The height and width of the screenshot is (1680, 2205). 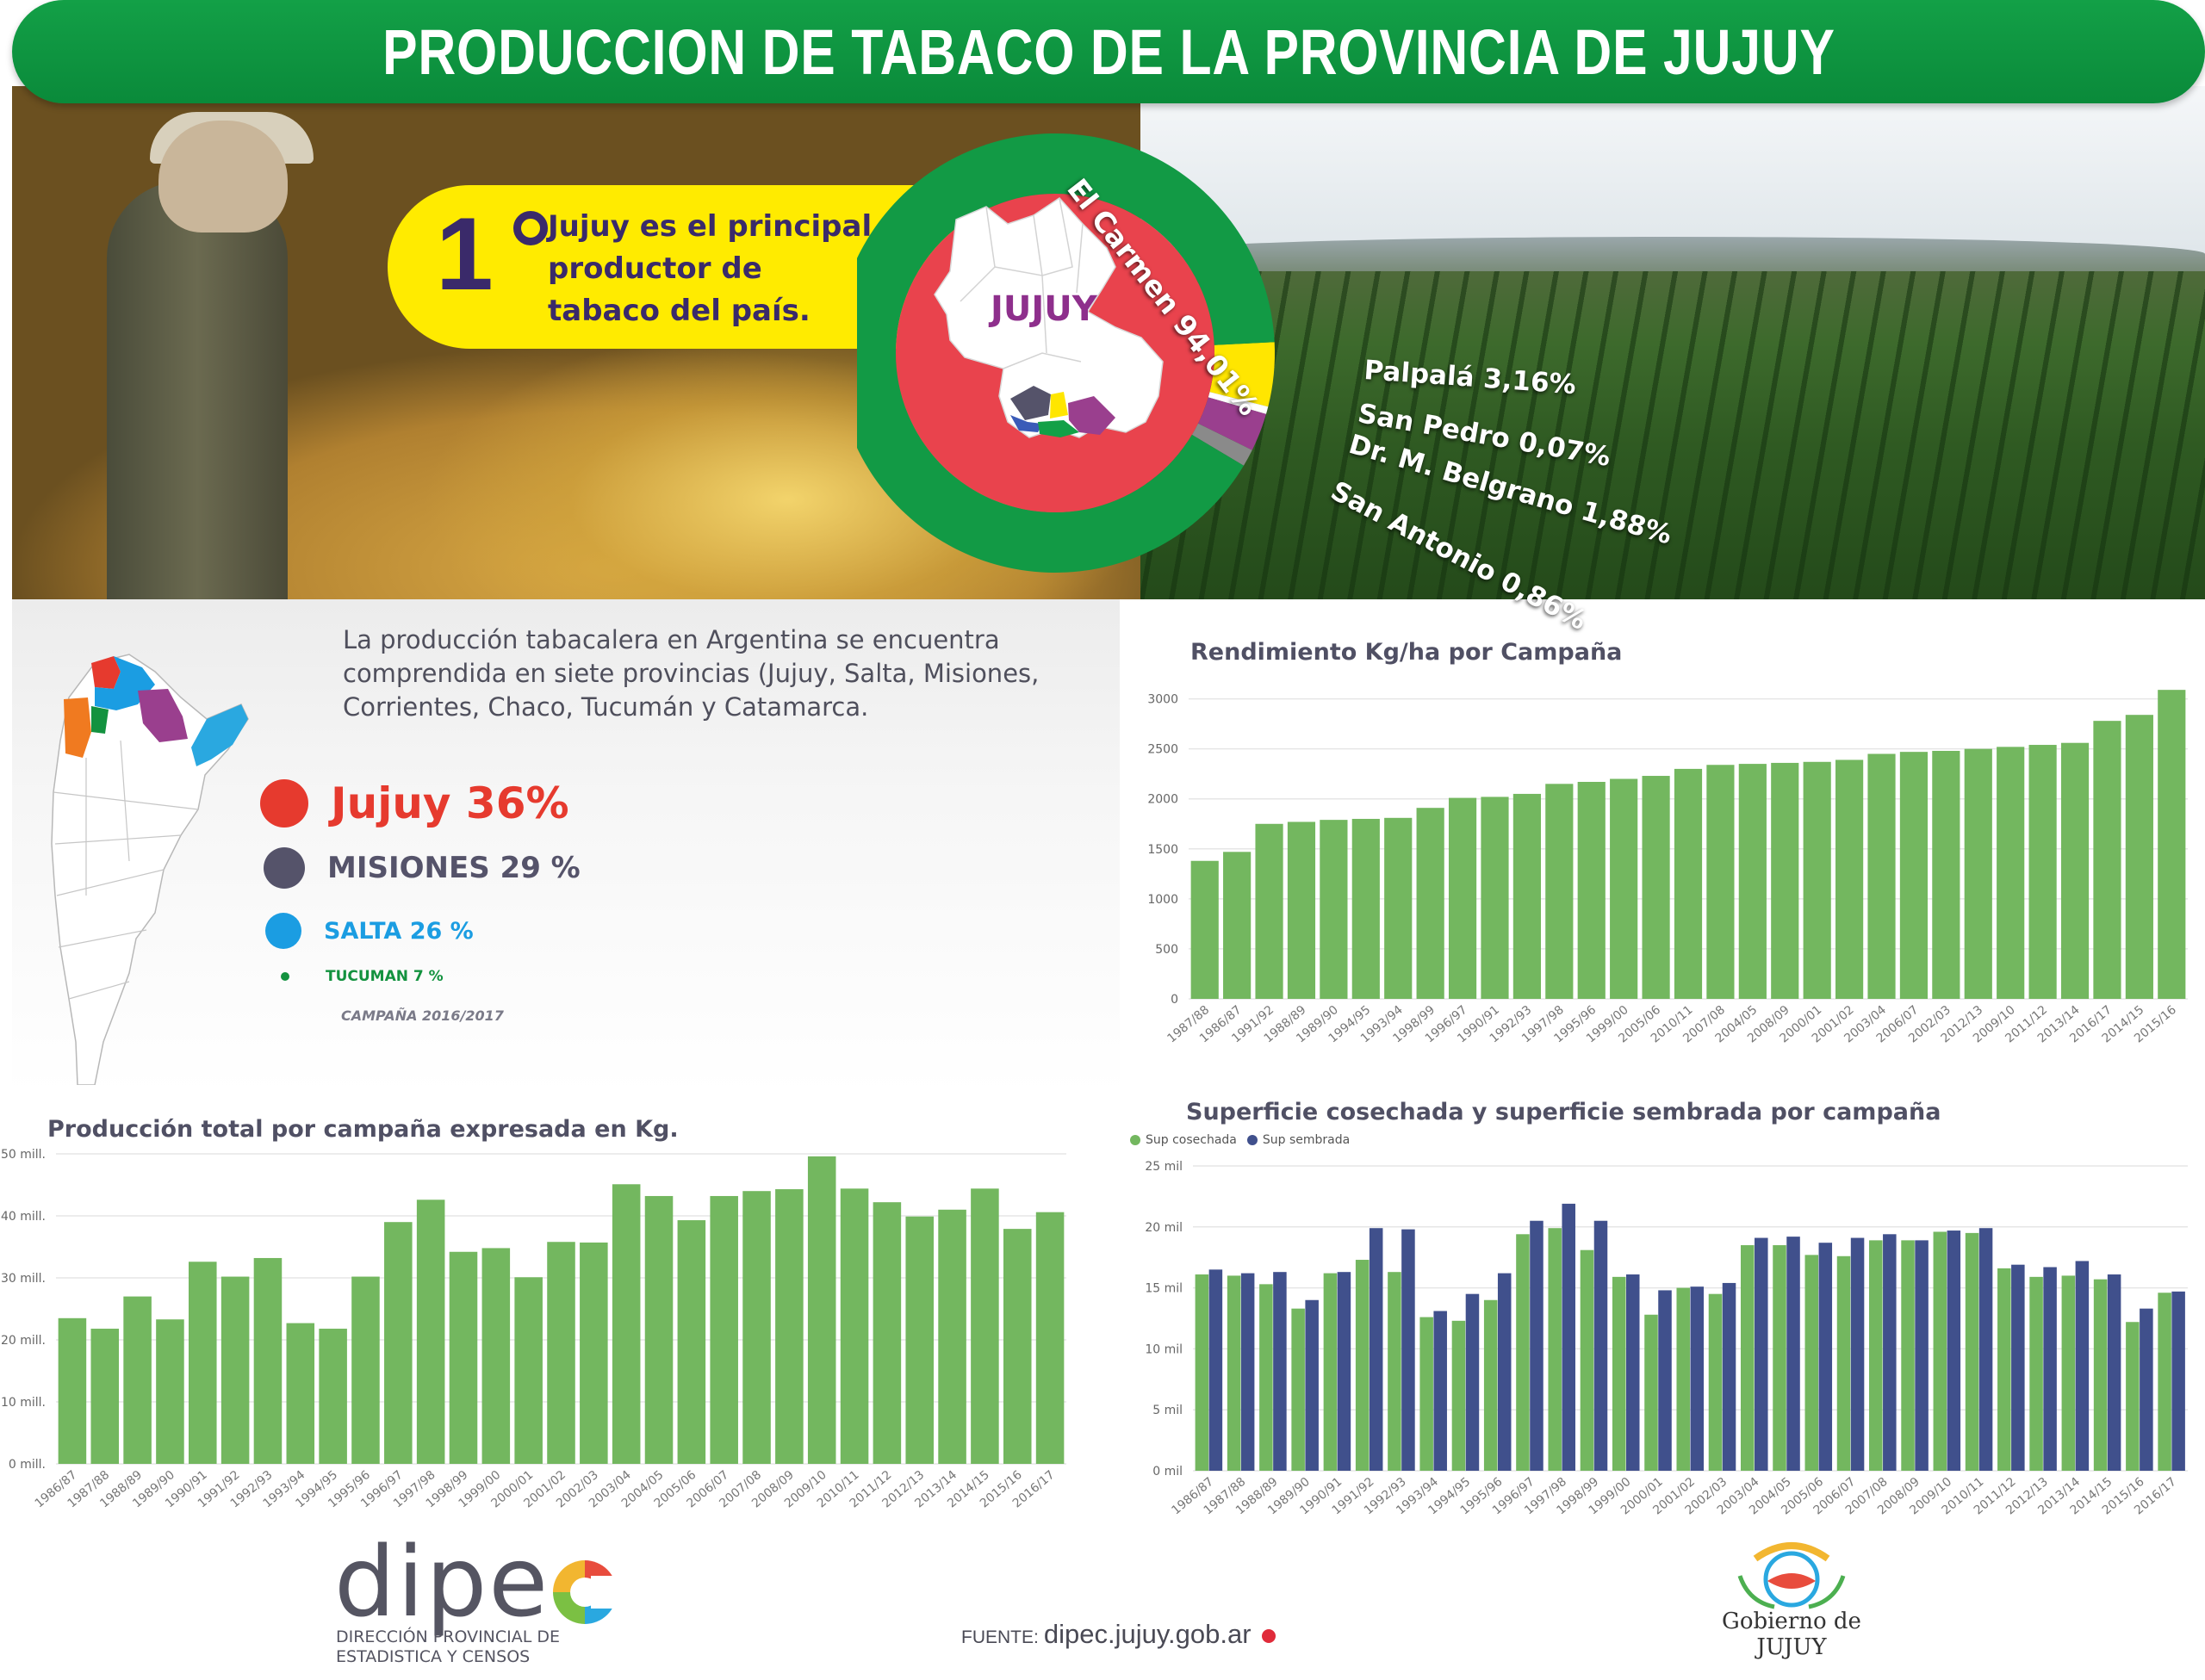 I want to click on callout-line: productor de, so click(x=655, y=268).